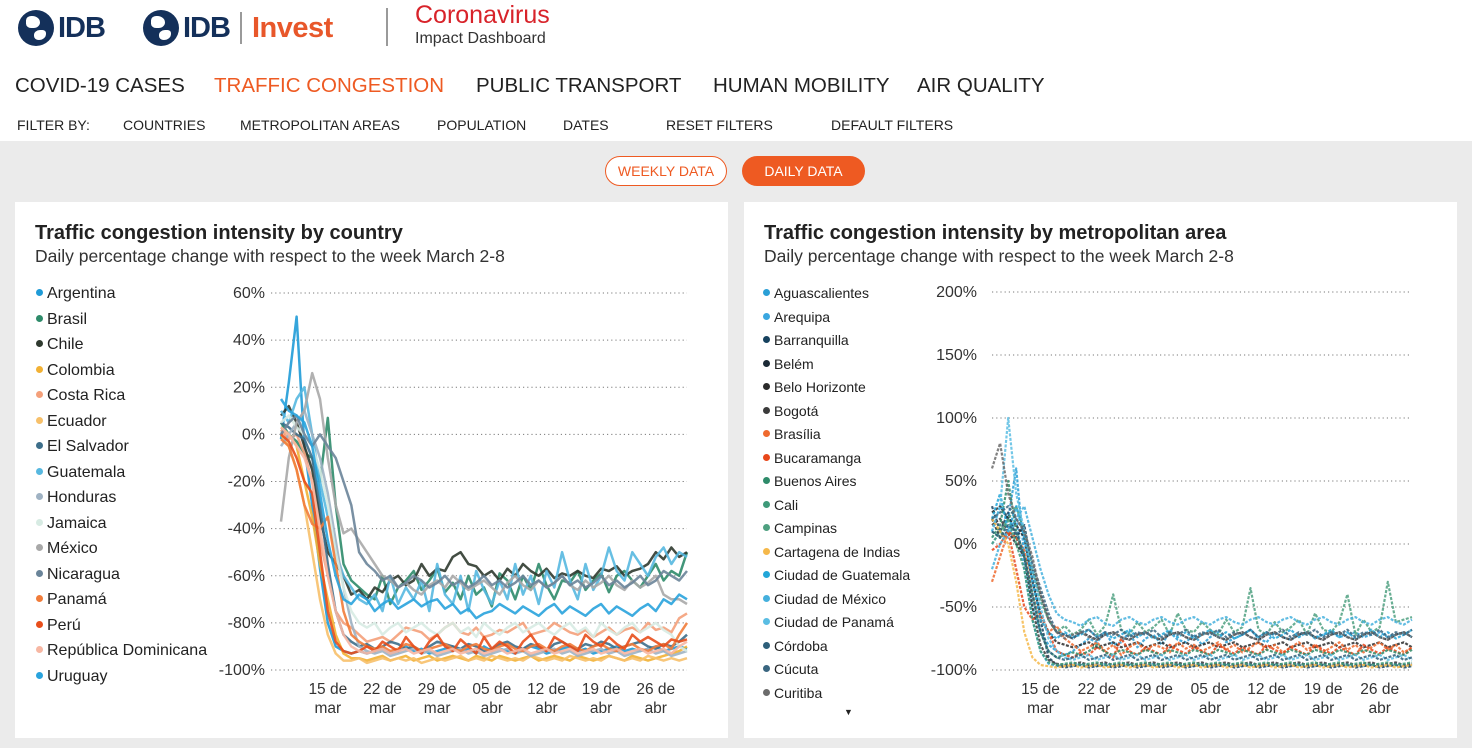 Image resolution: width=1472 pixels, height=748 pixels. I want to click on x-tick-label: 29 de, so click(1153, 689).